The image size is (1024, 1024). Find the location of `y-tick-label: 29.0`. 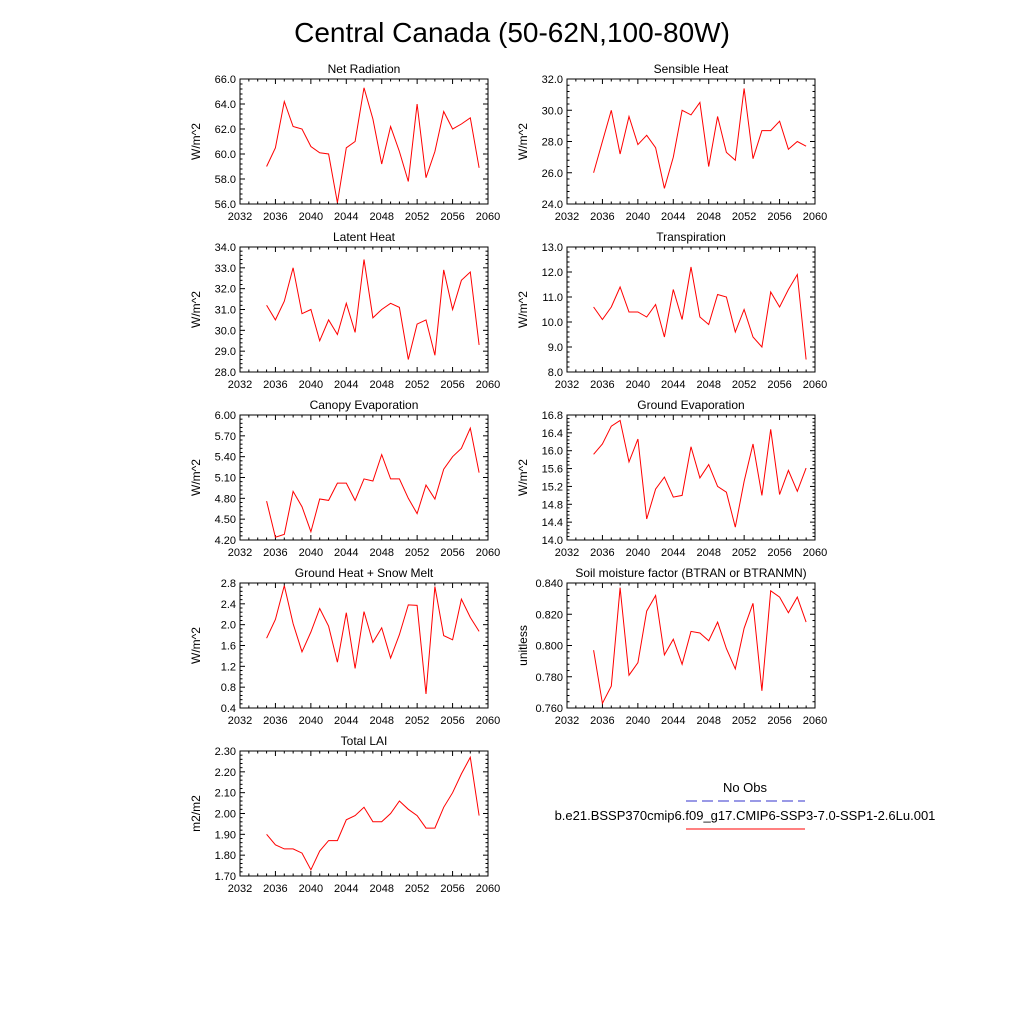

y-tick-label: 29.0 is located at coordinates (225, 352).